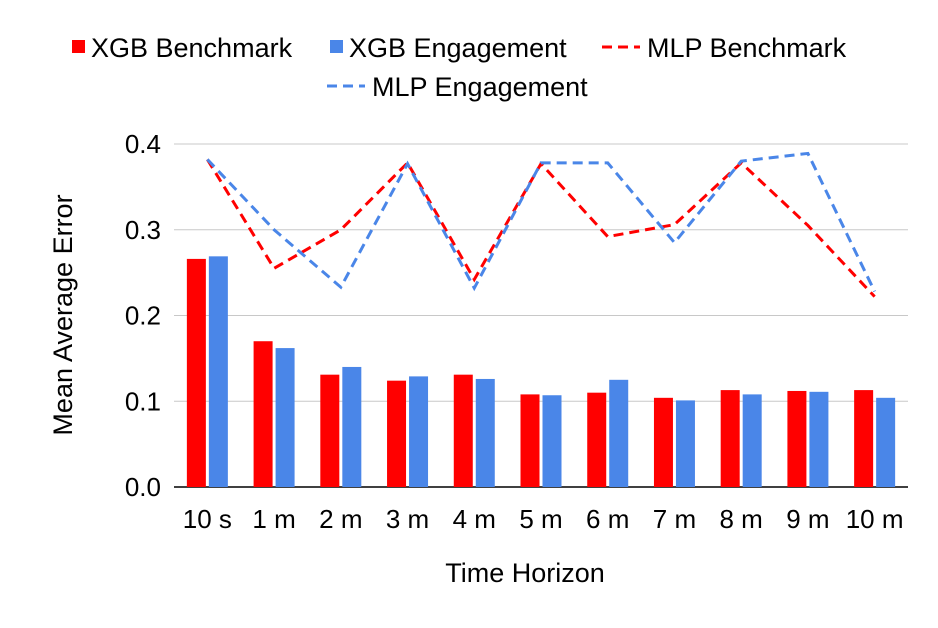 Image resolution: width=938 pixels, height=628 pixels. I want to click on x-tick-label: 5 m, so click(540, 519).